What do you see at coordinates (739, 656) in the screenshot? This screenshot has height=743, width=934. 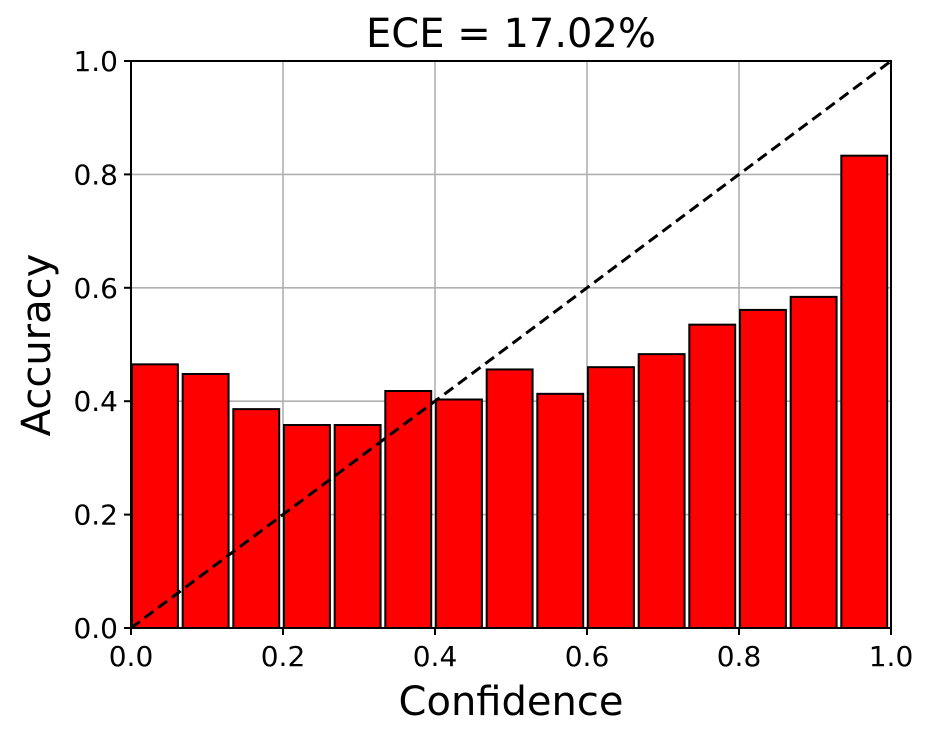 I see `x-tick-label-4: 0.8` at bounding box center [739, 656].